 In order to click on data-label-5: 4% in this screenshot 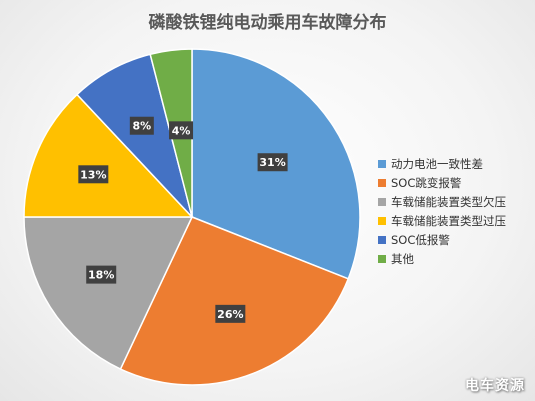, I will do `click(181, 130)`.